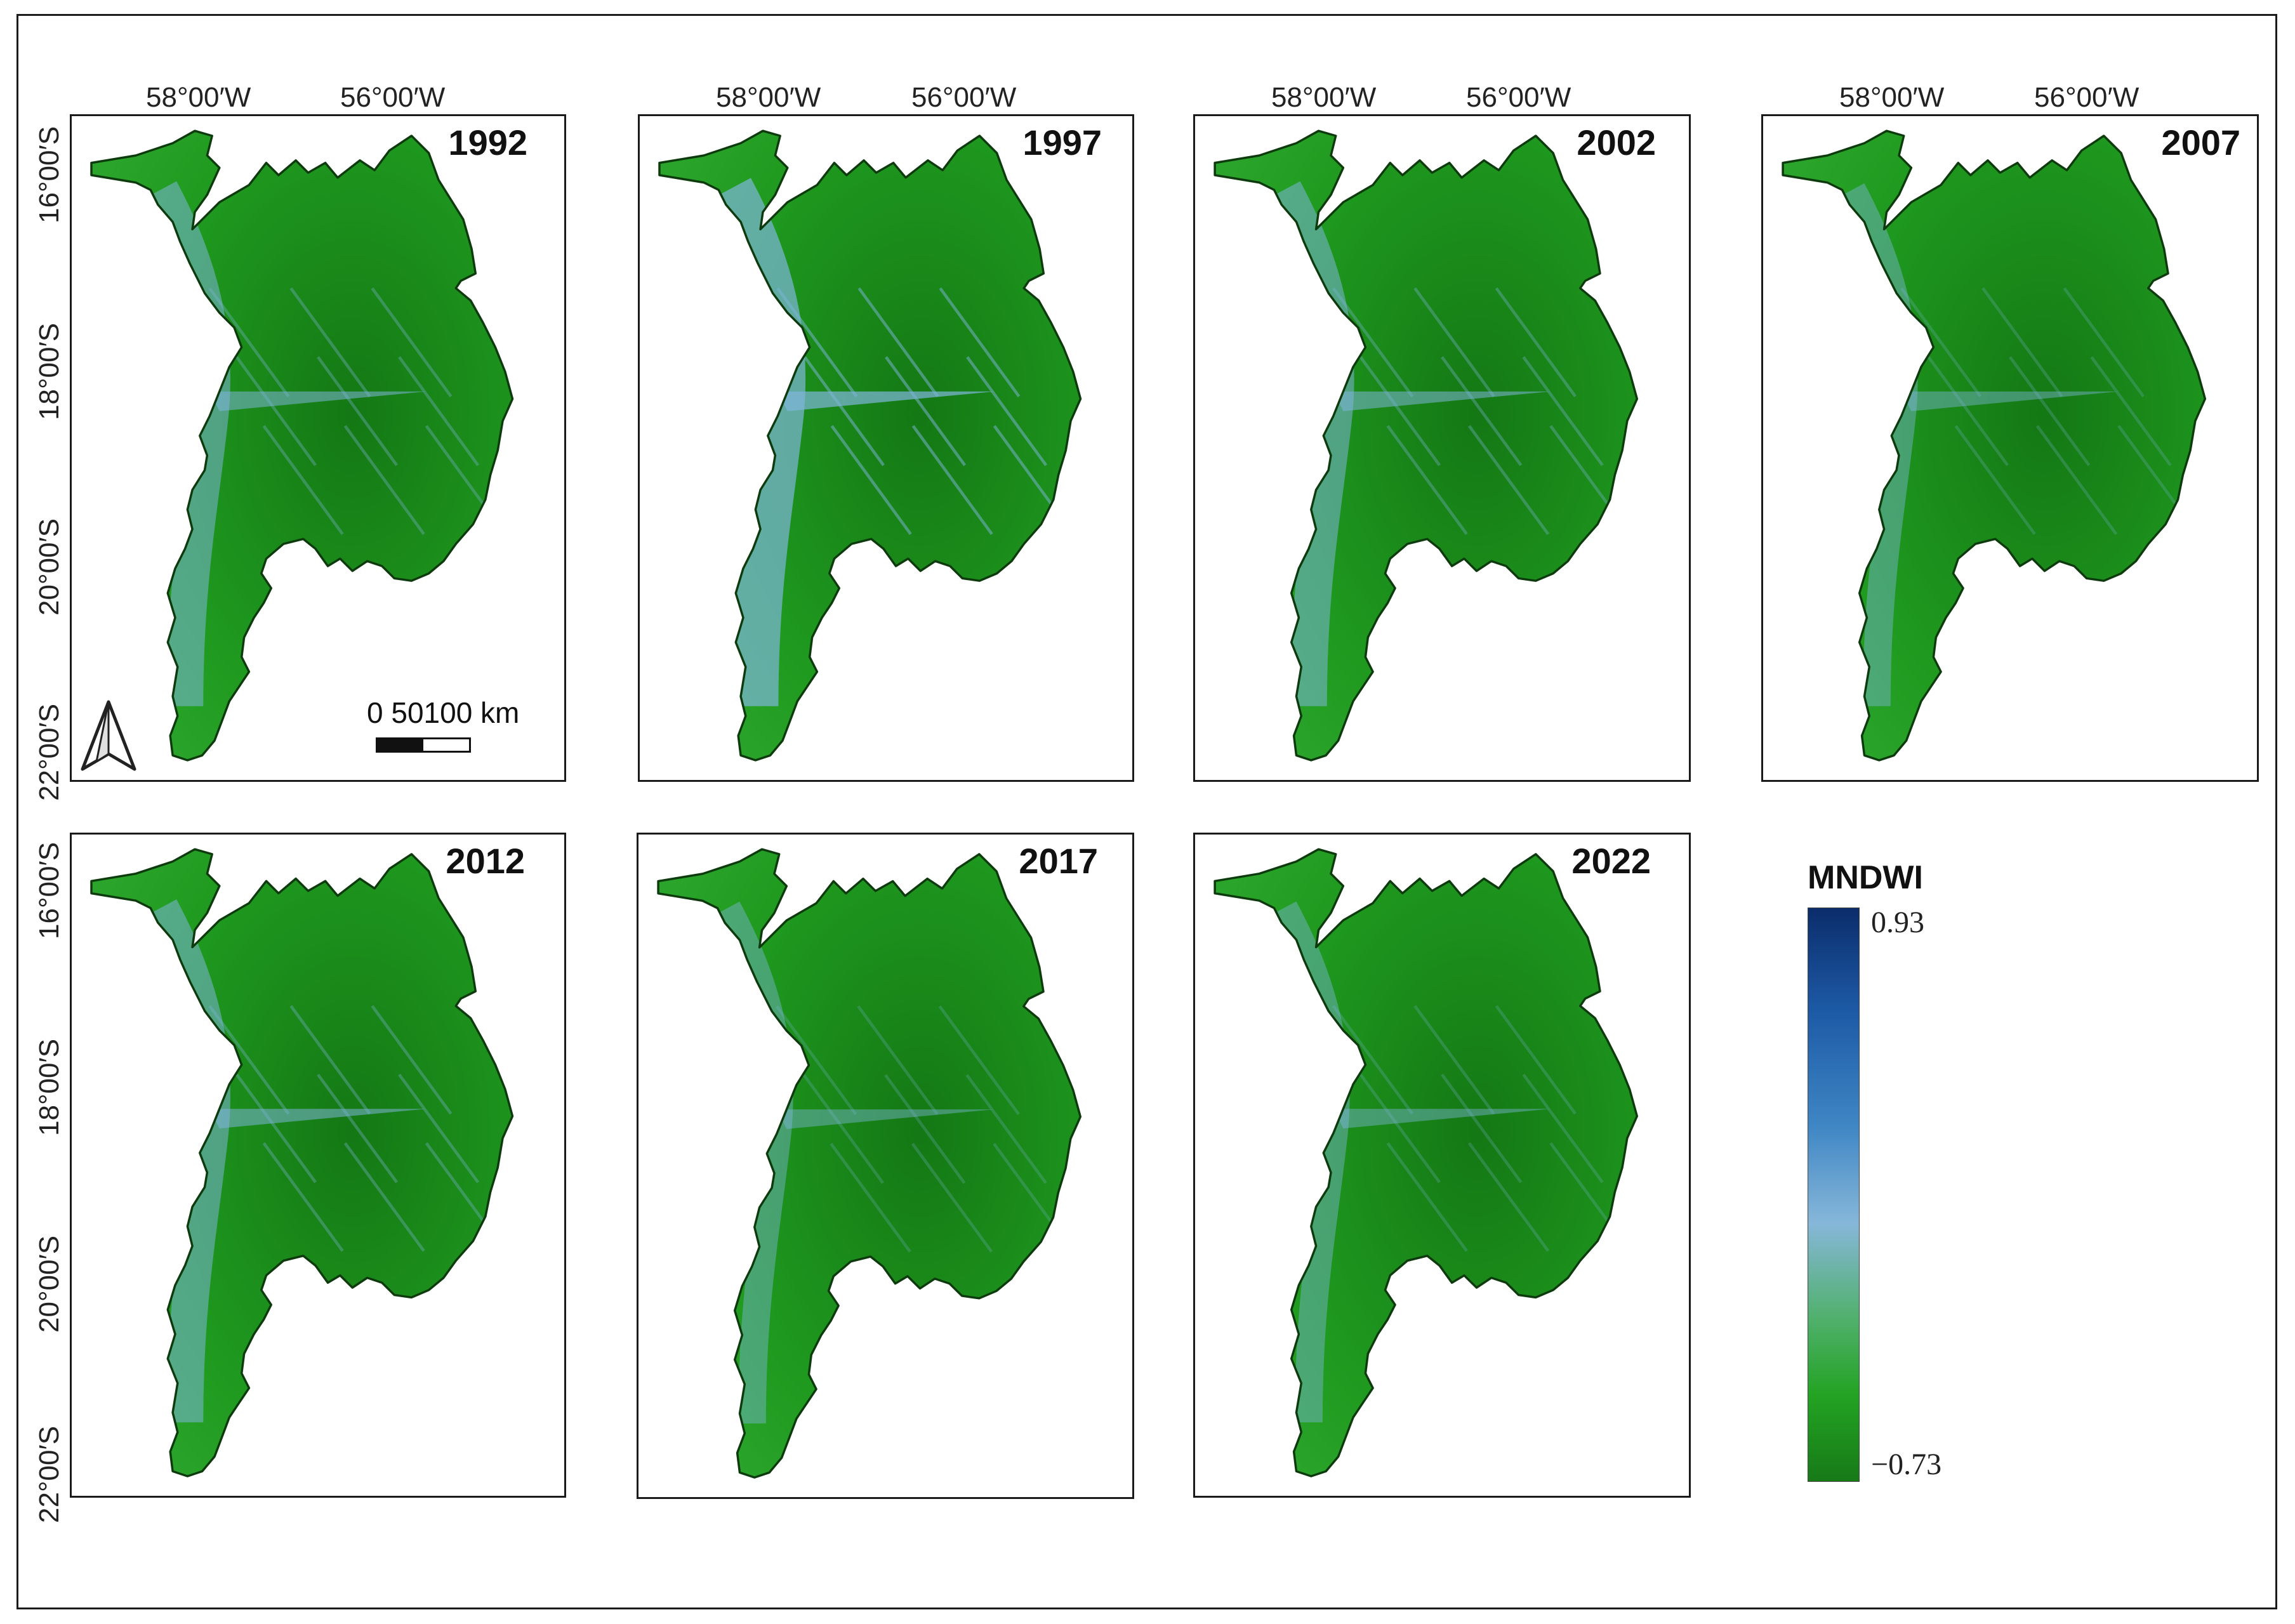  Describe the element at coordinates (2200, 142) in the screenshot. I see `panel-year: 2007` at that location.